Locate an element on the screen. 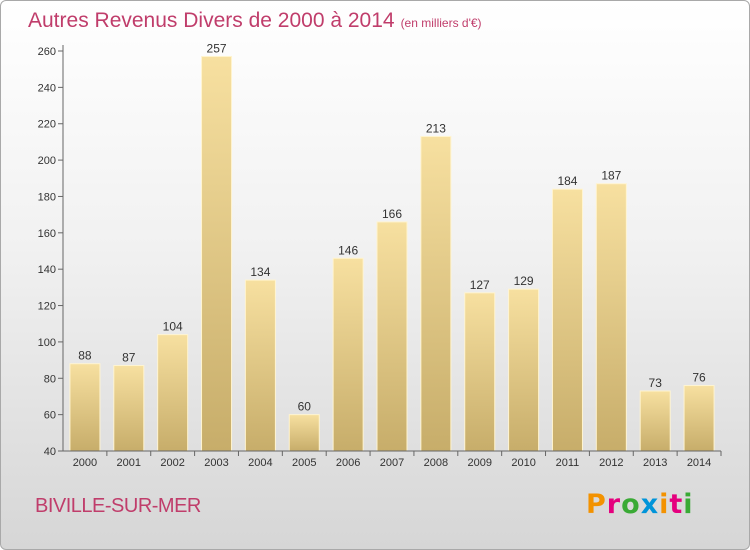 Image resolution: width=750 pixels, height=550 pixels. commune-name: BIVILLE-SUR-MER is located at coordinates (118, 506).